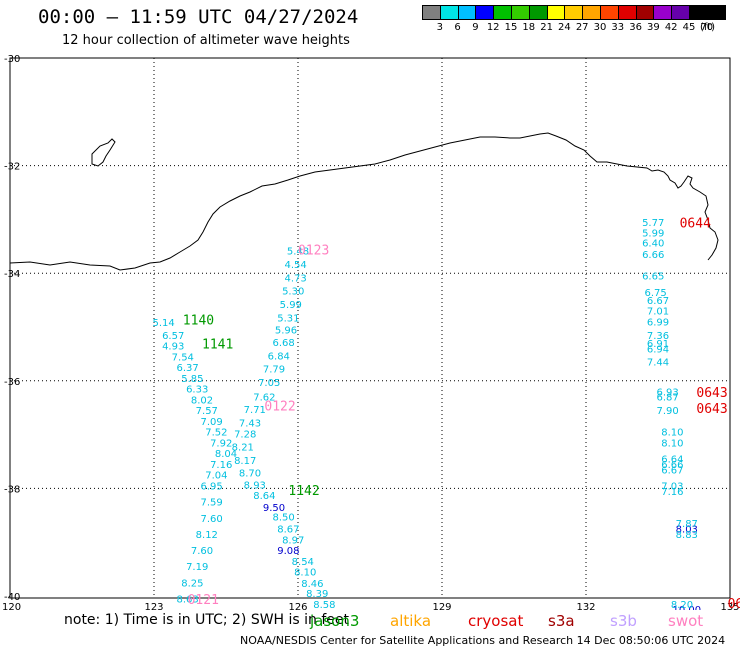 The width and height of the screenshot is (740, 650). Describe the element at coordinates (187, 599) in the screenshot. I see `wave-height-label: 8.63` at that location.